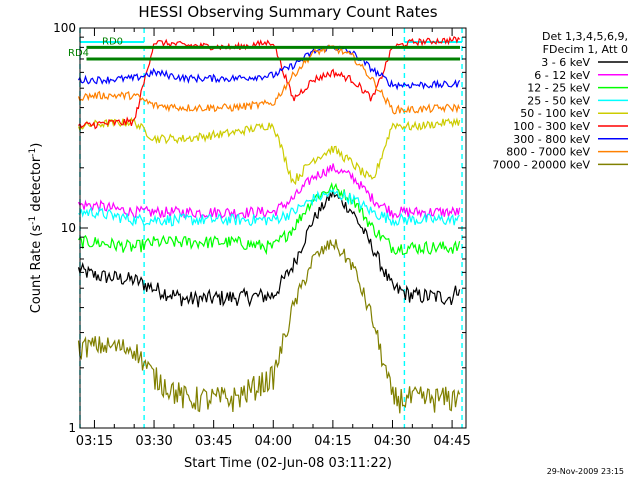 Image resolution: width=640 pixels, height=480 pixels. Describe the element at coordinates (112, 41) in the screenshot. I see `annotation-label-rd0: RD0` at that location.